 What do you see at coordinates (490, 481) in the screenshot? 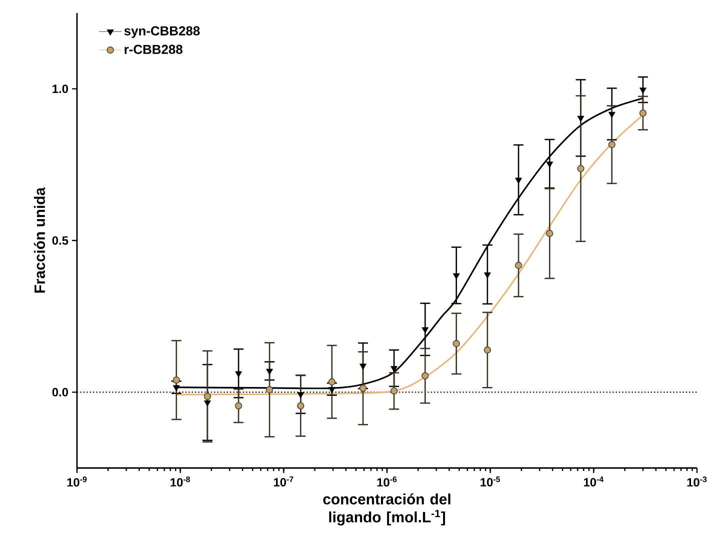
I see `x-tick-label: 10$^{-5}$` at bounding box center [490, 481].